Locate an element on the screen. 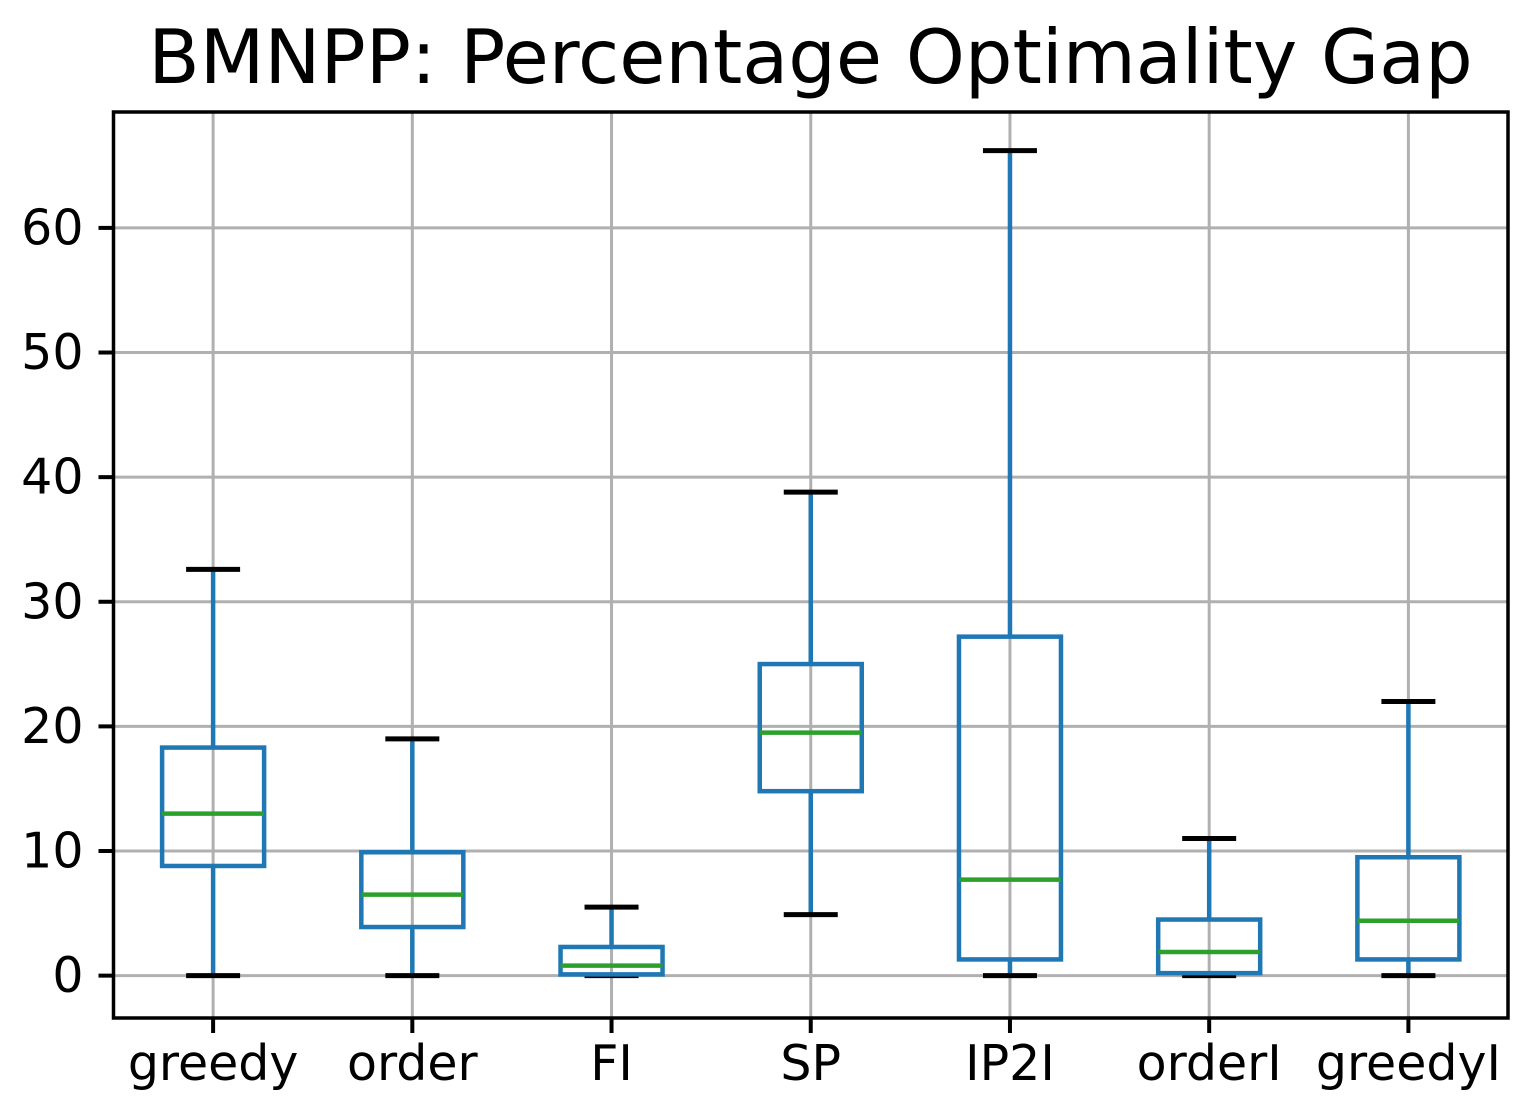  y-tick-label: 20 is located at coordinates (52, 726).